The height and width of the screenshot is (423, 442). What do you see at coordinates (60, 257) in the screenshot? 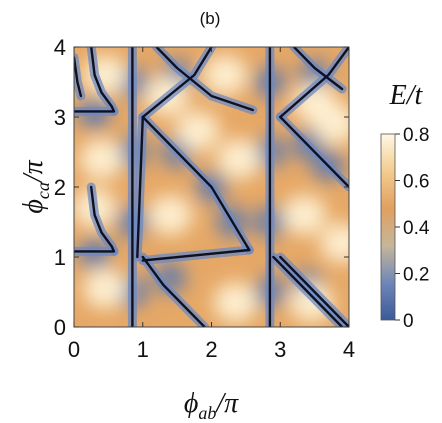
I see `y-tick-label: 1` at bounding box center [60, 257].